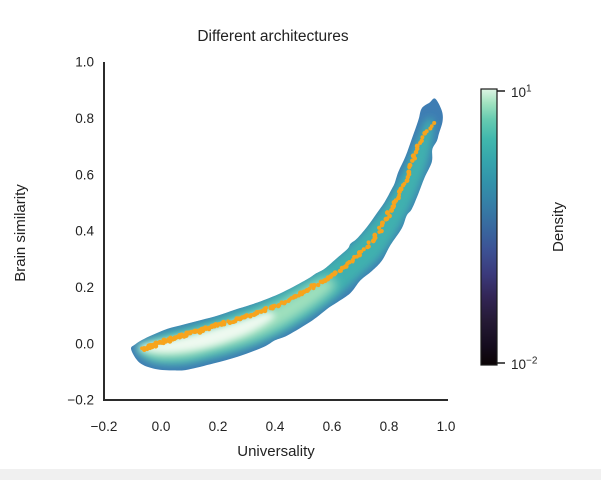 The image size is (601, 480). Describe the element at coordinates (84, 231) in the screenshot. I see `y-tick-label: 0.4` at that location.